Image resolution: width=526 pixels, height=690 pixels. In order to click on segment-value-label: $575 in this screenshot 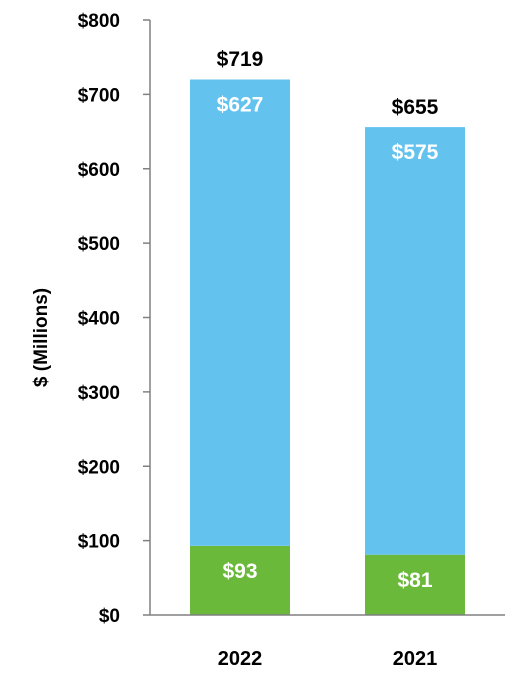, I will do `click(415, 152)`.